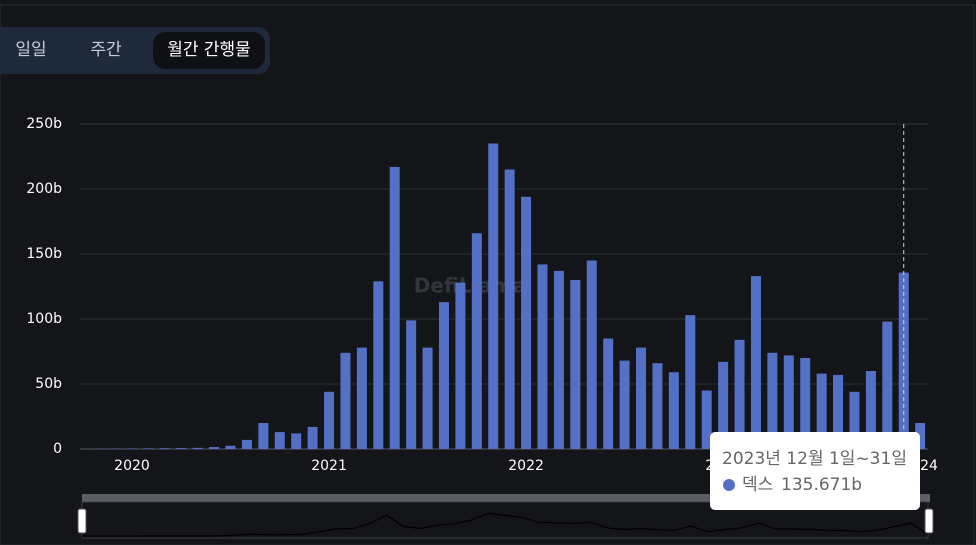  What do you see at coordinates (44, 254) in the screenshot?
I see `y-tick-label: 150b` at bounding box center [44, 254].